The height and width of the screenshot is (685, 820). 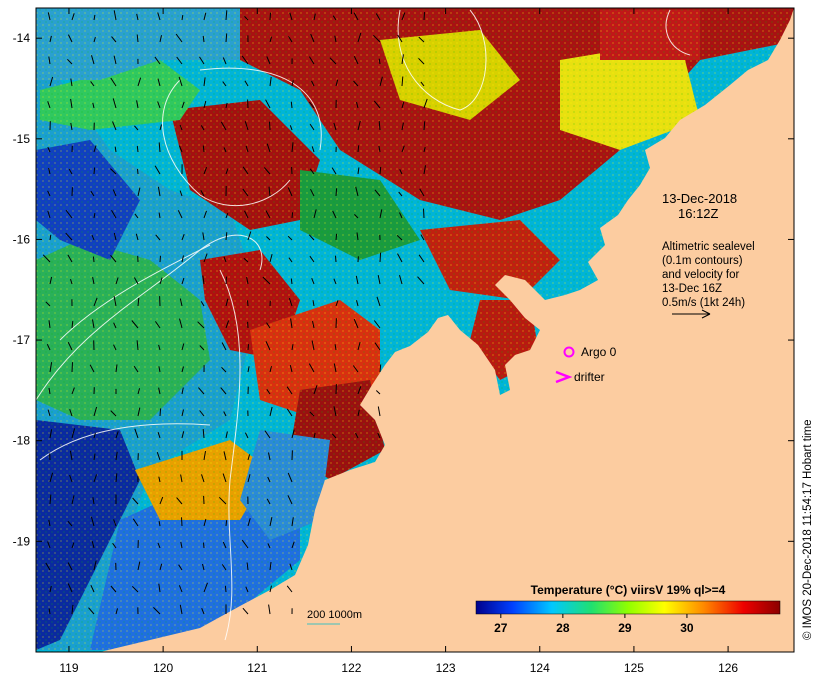 What do you see at coordinates (68, 668) in the screenshot?
I see `x-tick-label: 119` at bounding box center [68, 668].